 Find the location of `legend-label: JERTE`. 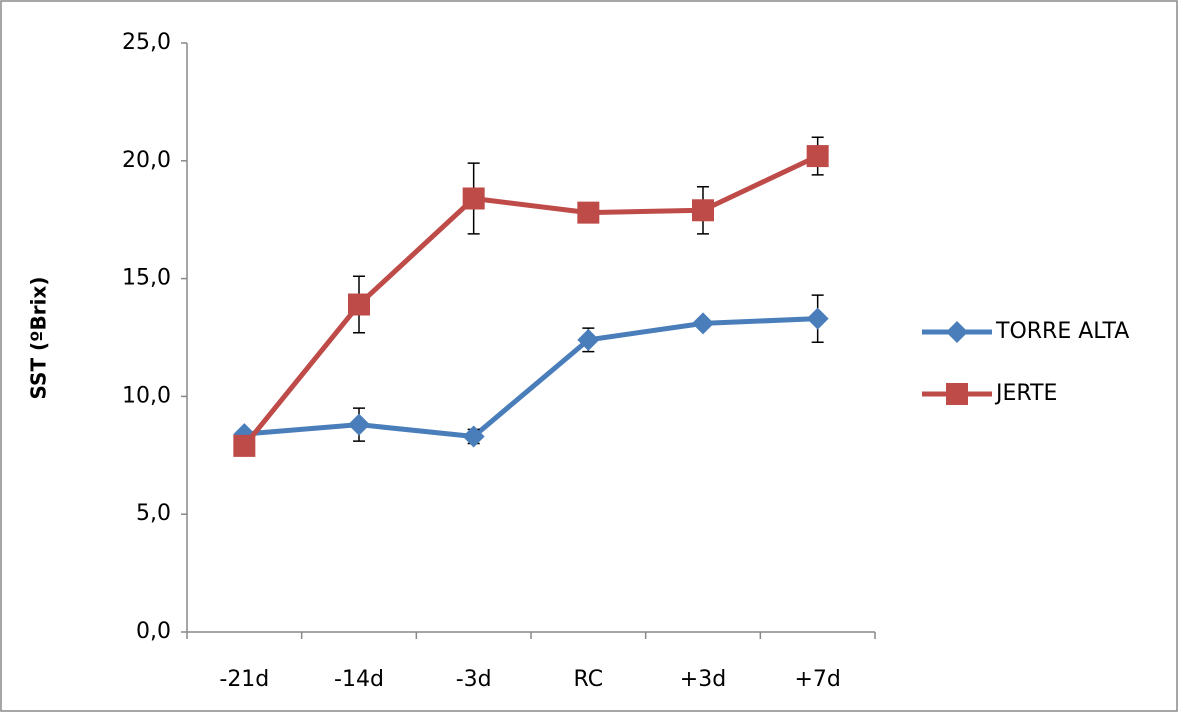

legend-label: JERTE is located at coordinates (1025, 393).